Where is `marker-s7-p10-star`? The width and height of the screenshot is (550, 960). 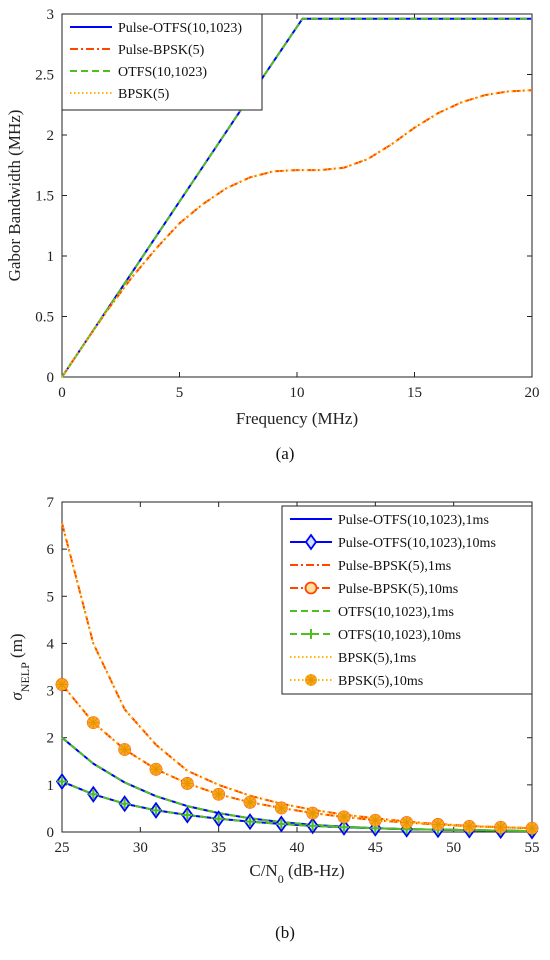 marker-s7-p10-star is located at coordinates (375, 820).